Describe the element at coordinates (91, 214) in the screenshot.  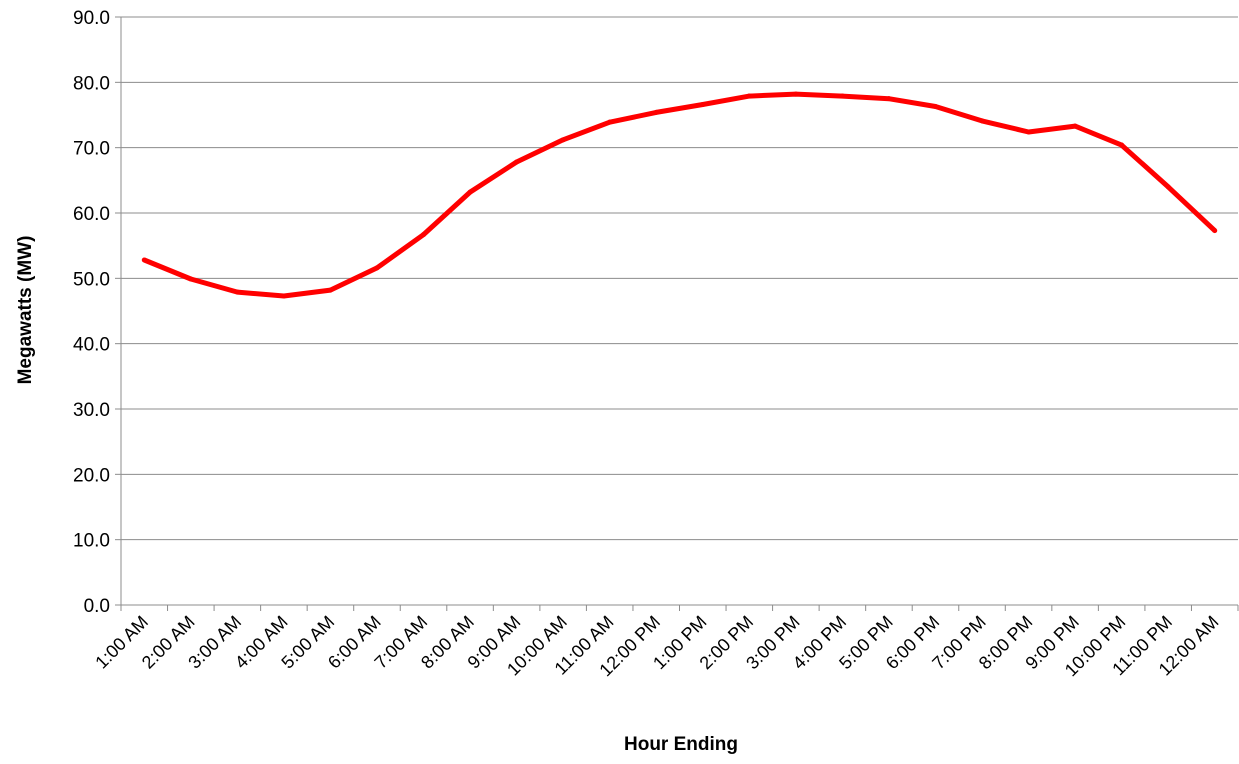
I see `y-tick-label: 60.0` at that location.